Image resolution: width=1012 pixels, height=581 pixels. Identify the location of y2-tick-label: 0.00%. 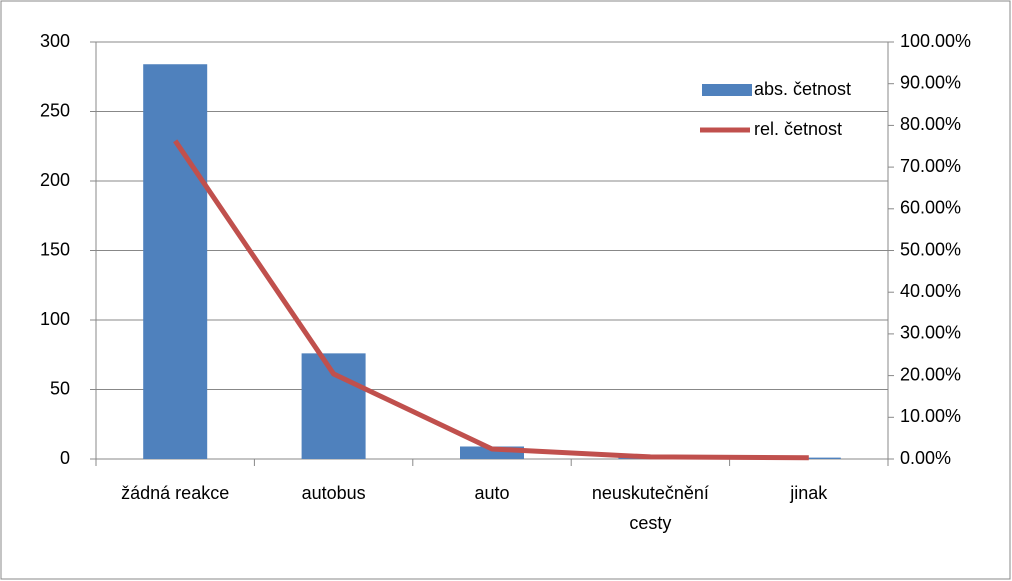
(925, 458).